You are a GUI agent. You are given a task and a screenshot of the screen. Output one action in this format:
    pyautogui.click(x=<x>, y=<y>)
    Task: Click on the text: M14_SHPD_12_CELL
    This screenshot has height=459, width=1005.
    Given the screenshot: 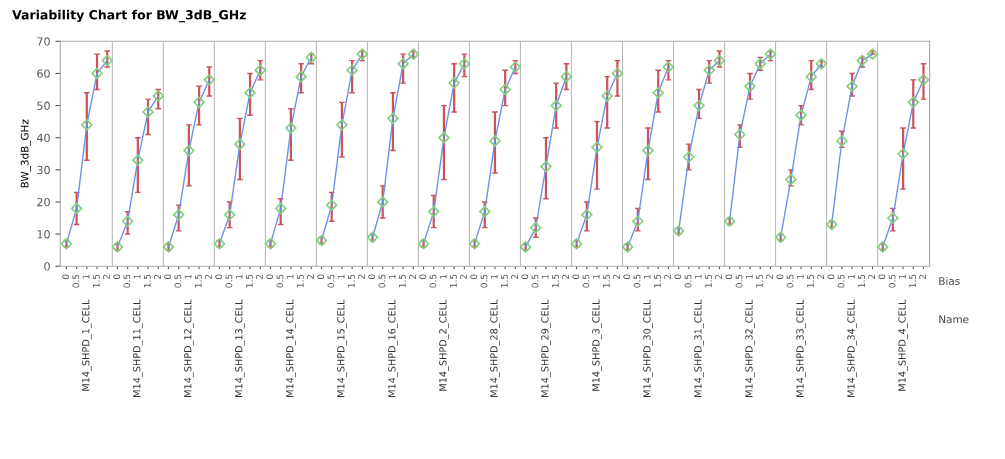 What is the action you would take?
    pyautogui.click(x=189, y=348)
    